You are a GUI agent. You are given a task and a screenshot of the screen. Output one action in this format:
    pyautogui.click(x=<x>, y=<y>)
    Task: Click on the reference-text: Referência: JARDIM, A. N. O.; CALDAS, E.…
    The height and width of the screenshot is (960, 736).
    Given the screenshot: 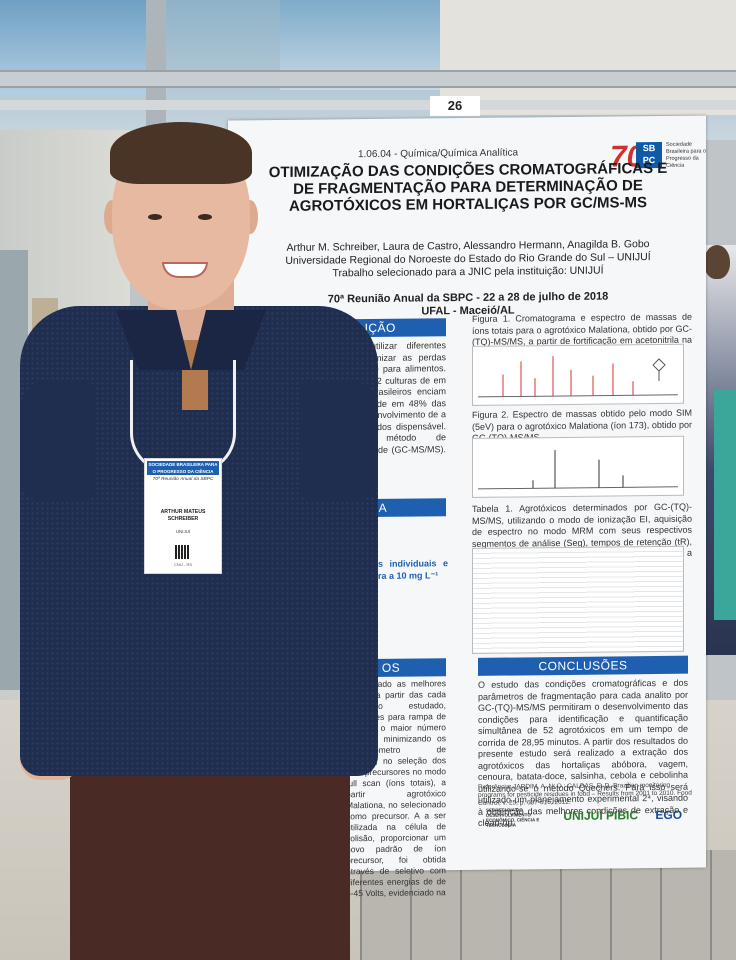 What is the action you would take?
    pyautogui.click(x=585, y=794)
    